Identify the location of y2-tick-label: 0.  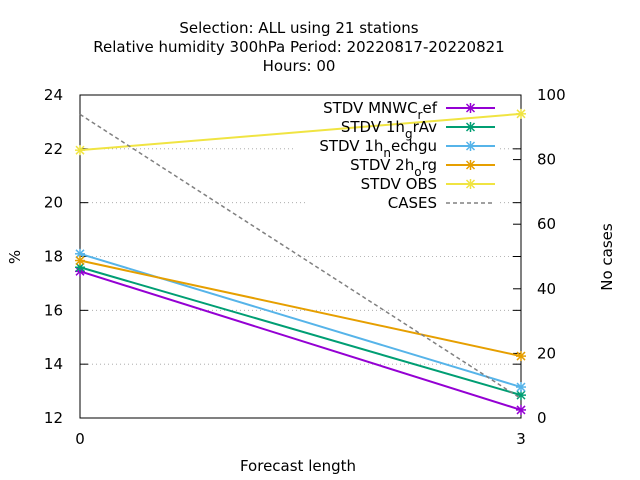
(542, 418).